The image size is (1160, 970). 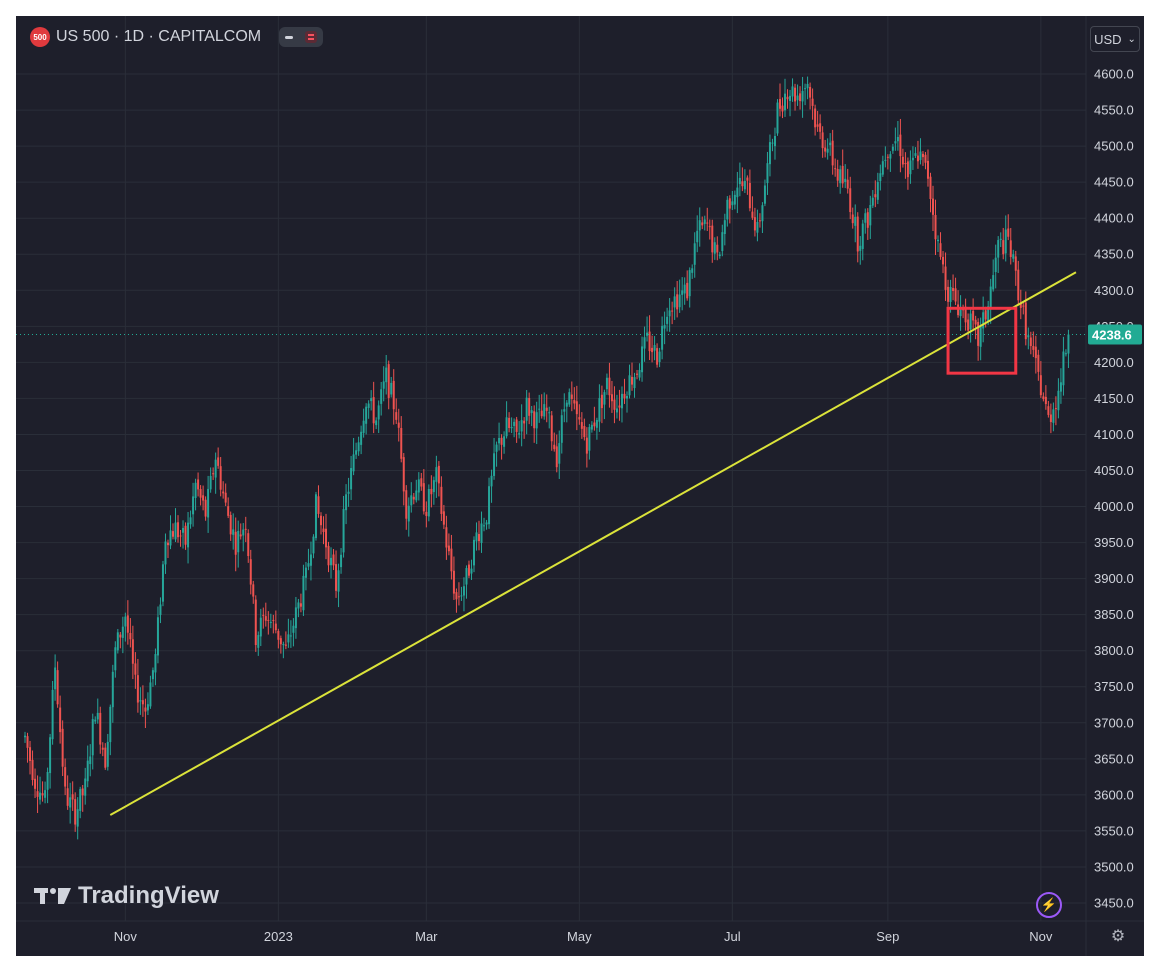 What do you see at coordinates (1115, 39) in the screenshot?
I see `currency-selector: USD ⌄` at bounding box center [1115, 39].